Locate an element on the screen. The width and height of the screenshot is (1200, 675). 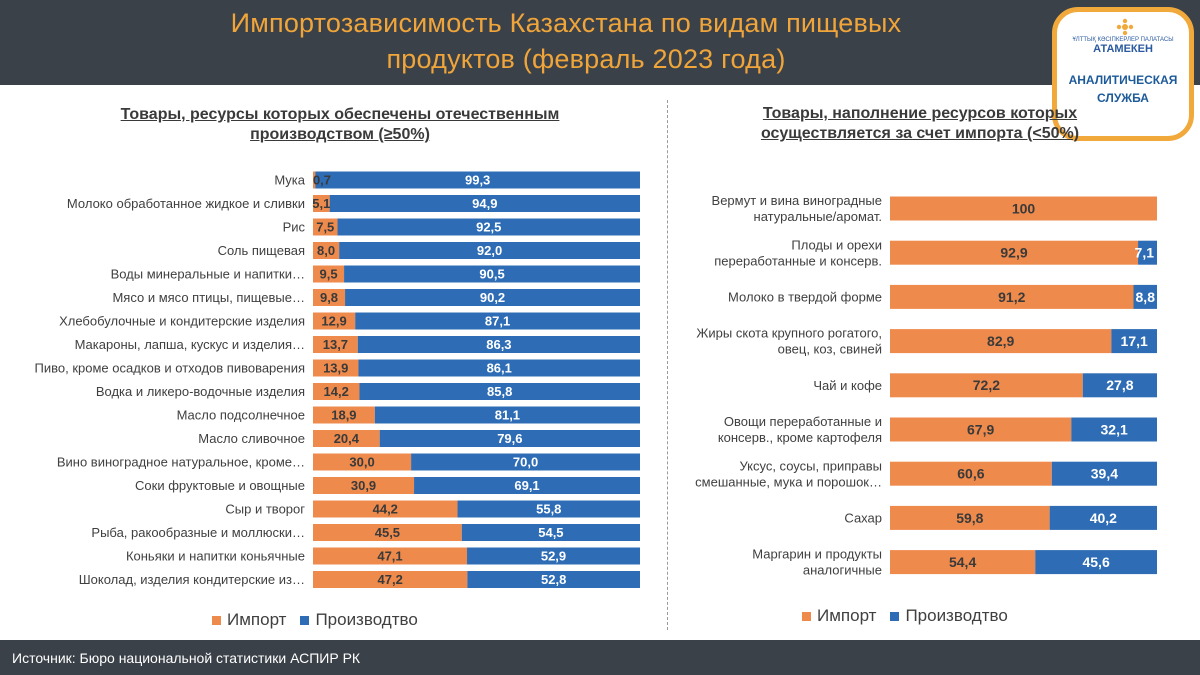
production-value-label: 54,5 is located at coordinates (550, 532).